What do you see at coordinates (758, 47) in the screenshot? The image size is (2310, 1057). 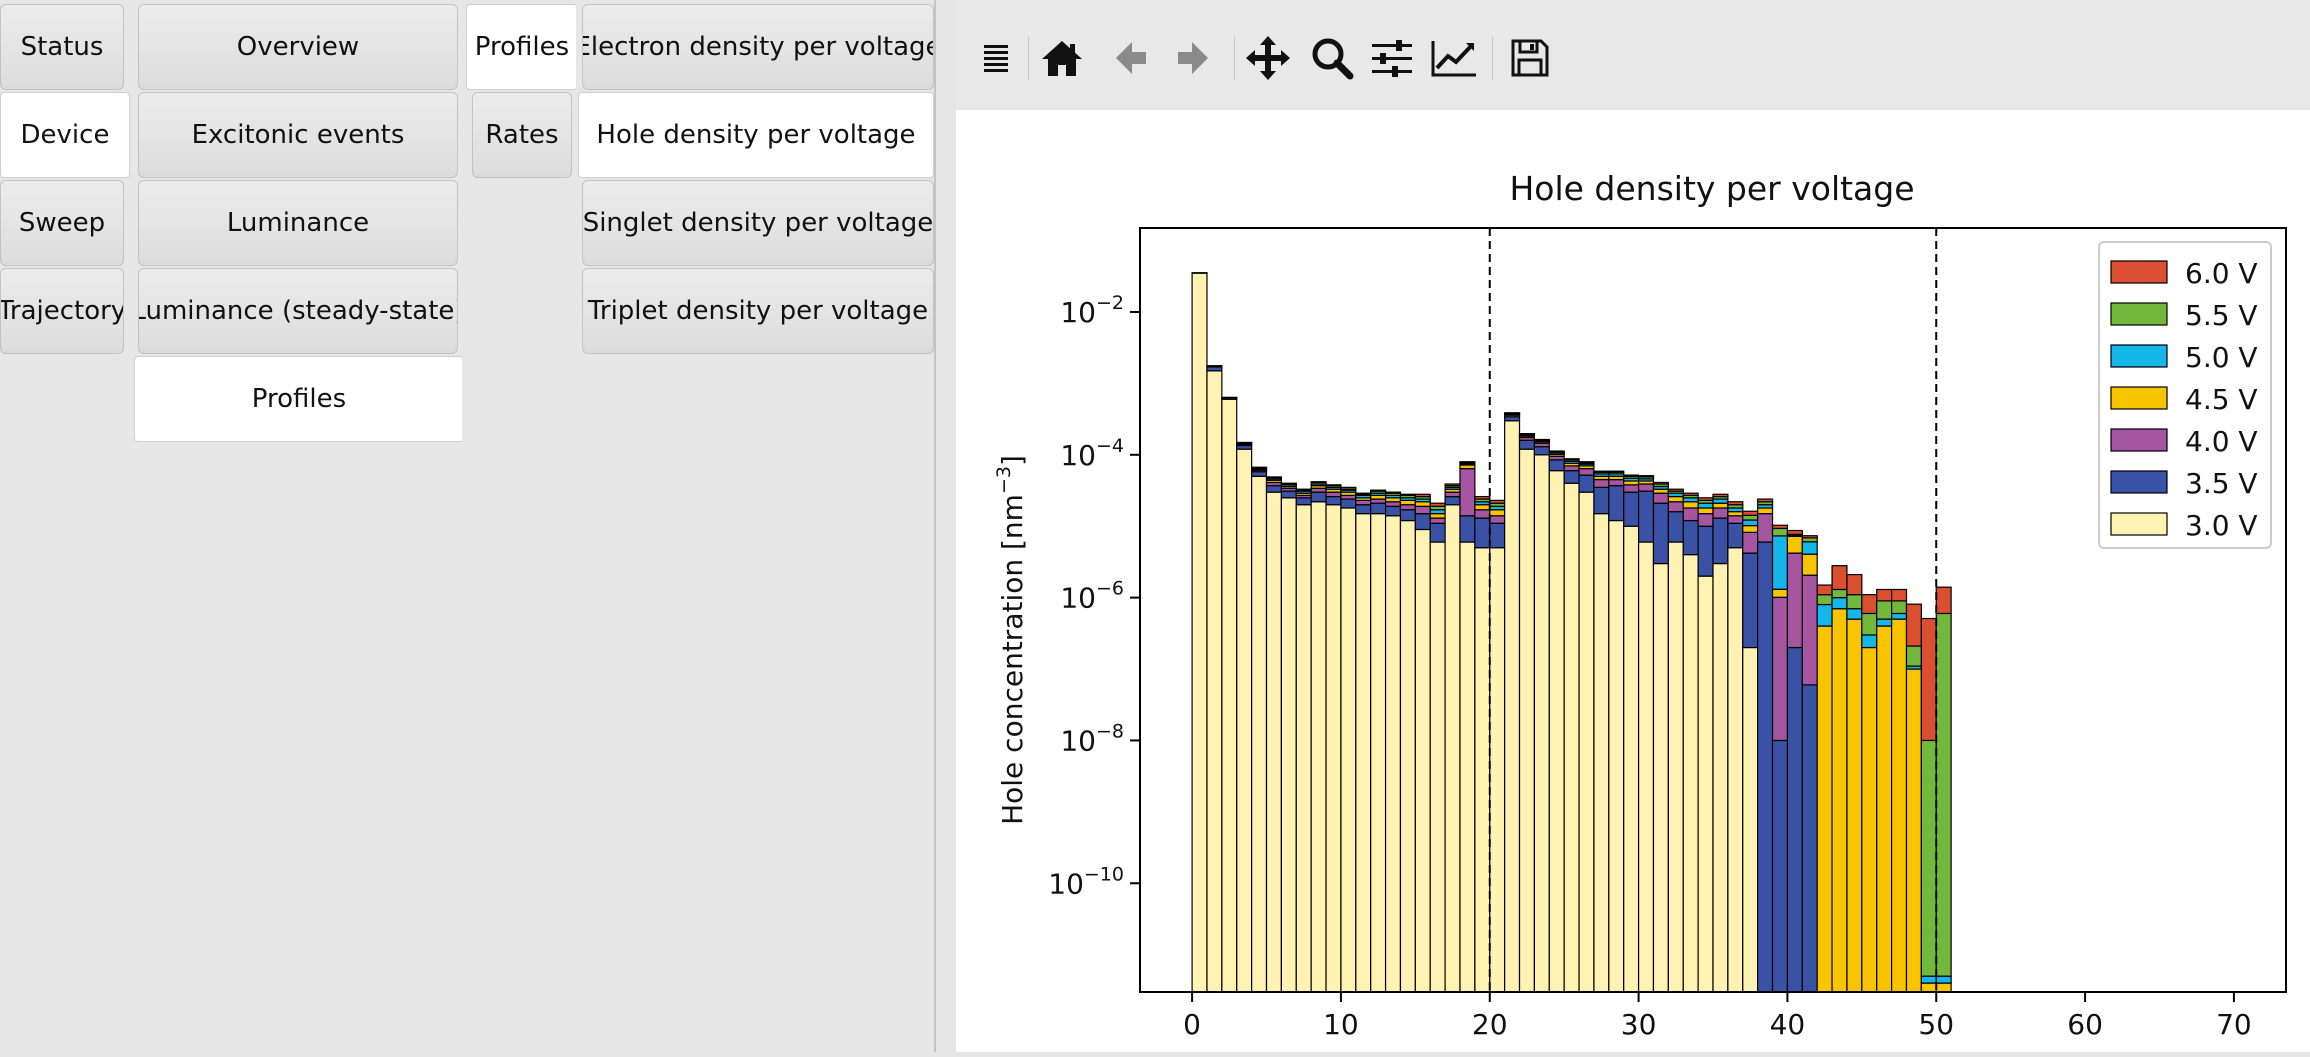 I see `tab-electron-density: Electron density per voltage` at bounding box center [758, 47].